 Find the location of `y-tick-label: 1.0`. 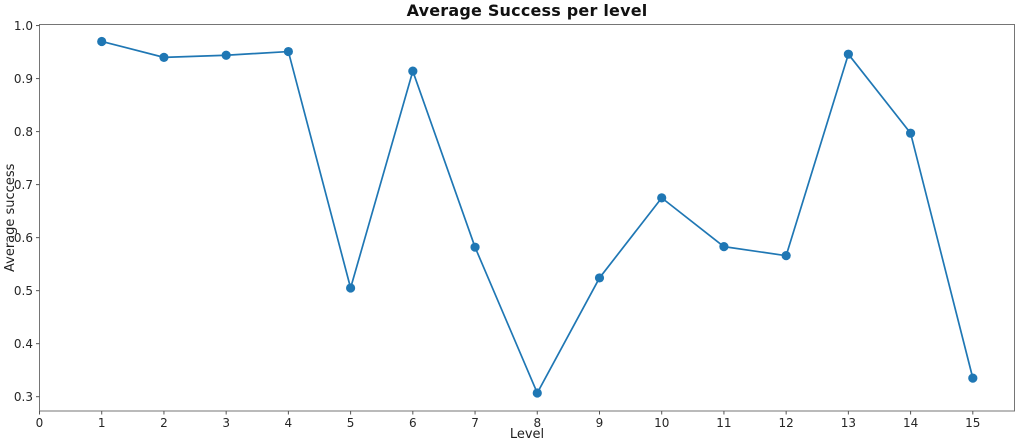

y-tick-label: 1.0 is located at coordinates (23, 25).